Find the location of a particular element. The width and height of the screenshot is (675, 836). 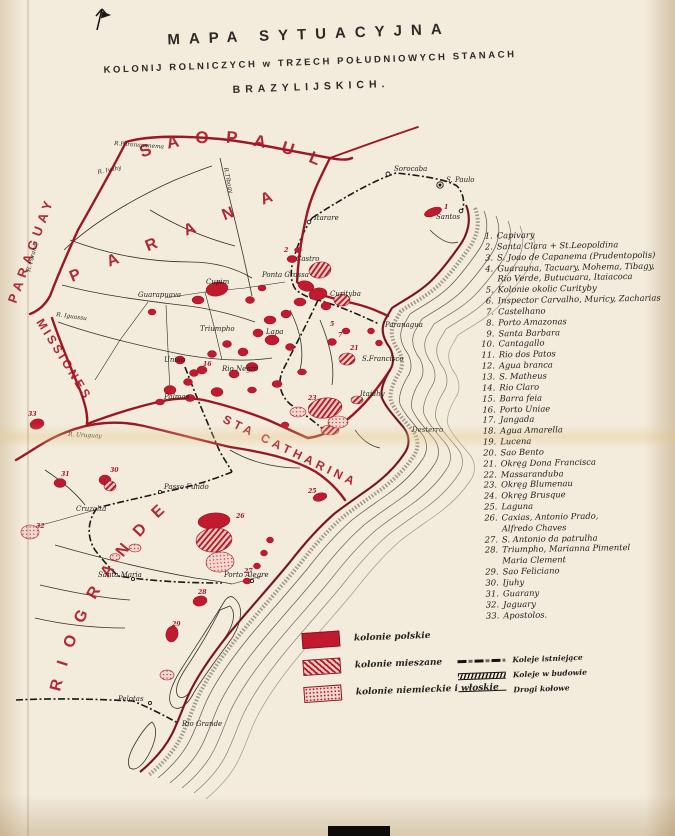

city-label-porto-alegre: Porto Alegre is located at coordinates (246, 575).